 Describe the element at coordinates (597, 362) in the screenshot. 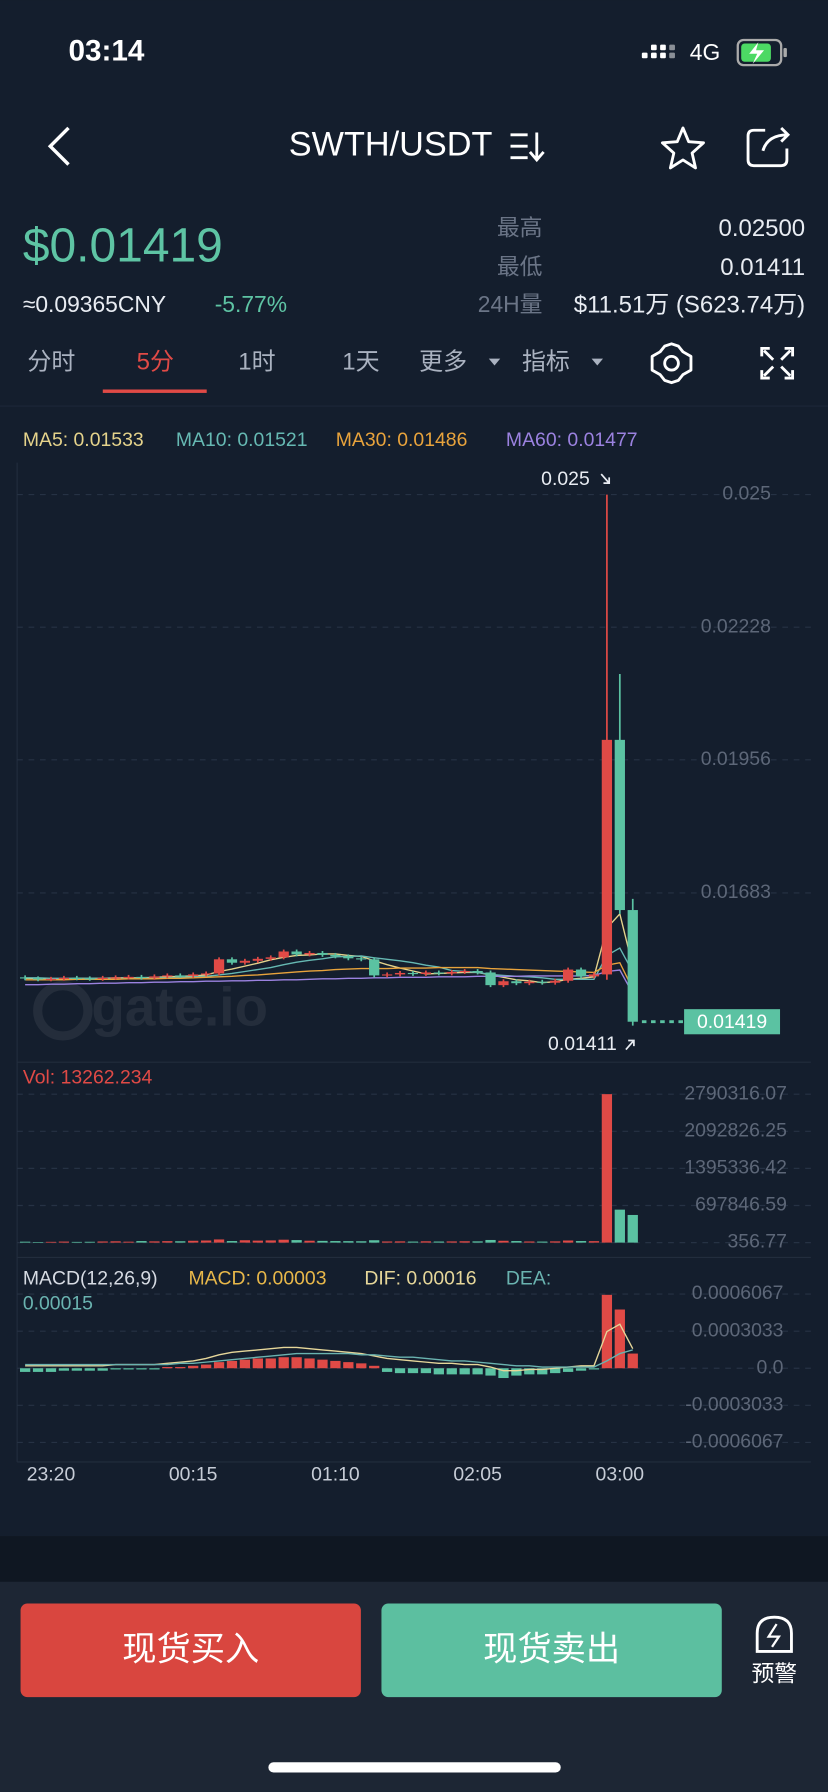

I see `dropdown-arrow` at that location.